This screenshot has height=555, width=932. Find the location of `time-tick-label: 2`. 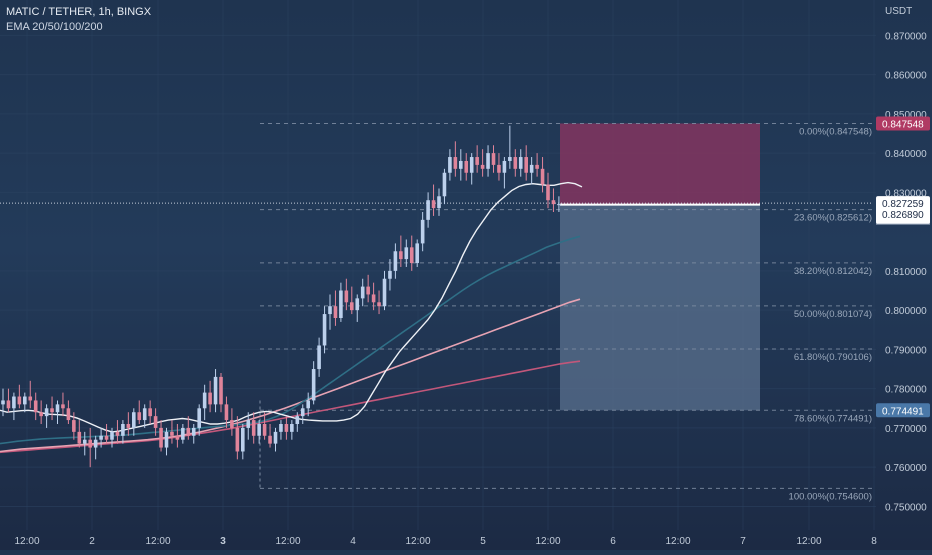

time-tick-label: 2 is located at coordinates (92, 541).